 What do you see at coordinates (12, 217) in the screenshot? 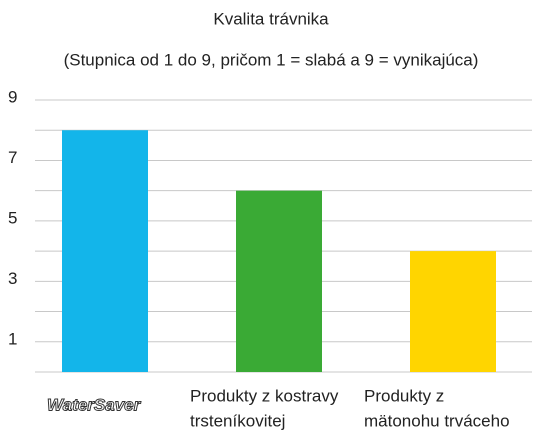
I see `y-tick-label: 5` at bounding box center [12, 217].